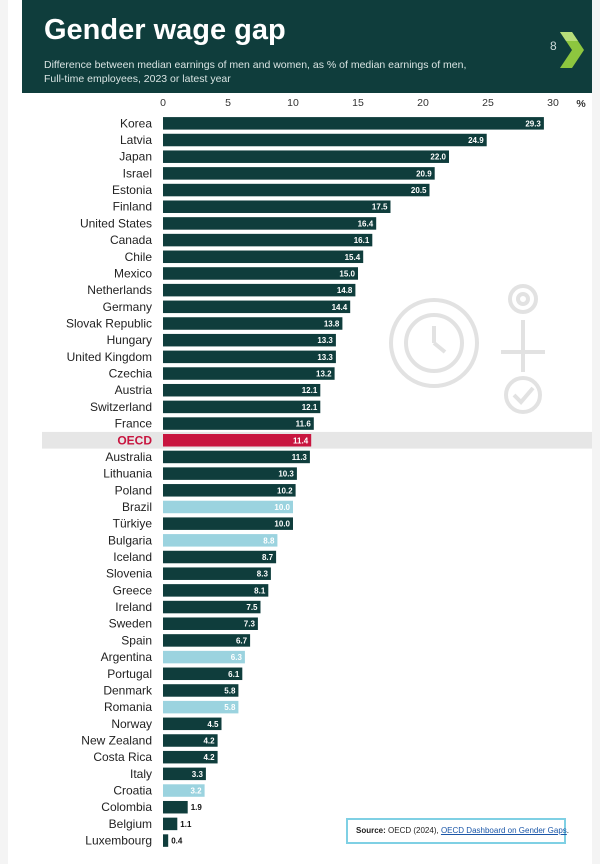 This screenshot has width=600, height=864. I want to click on category-label: Spain, so click(136, 640).